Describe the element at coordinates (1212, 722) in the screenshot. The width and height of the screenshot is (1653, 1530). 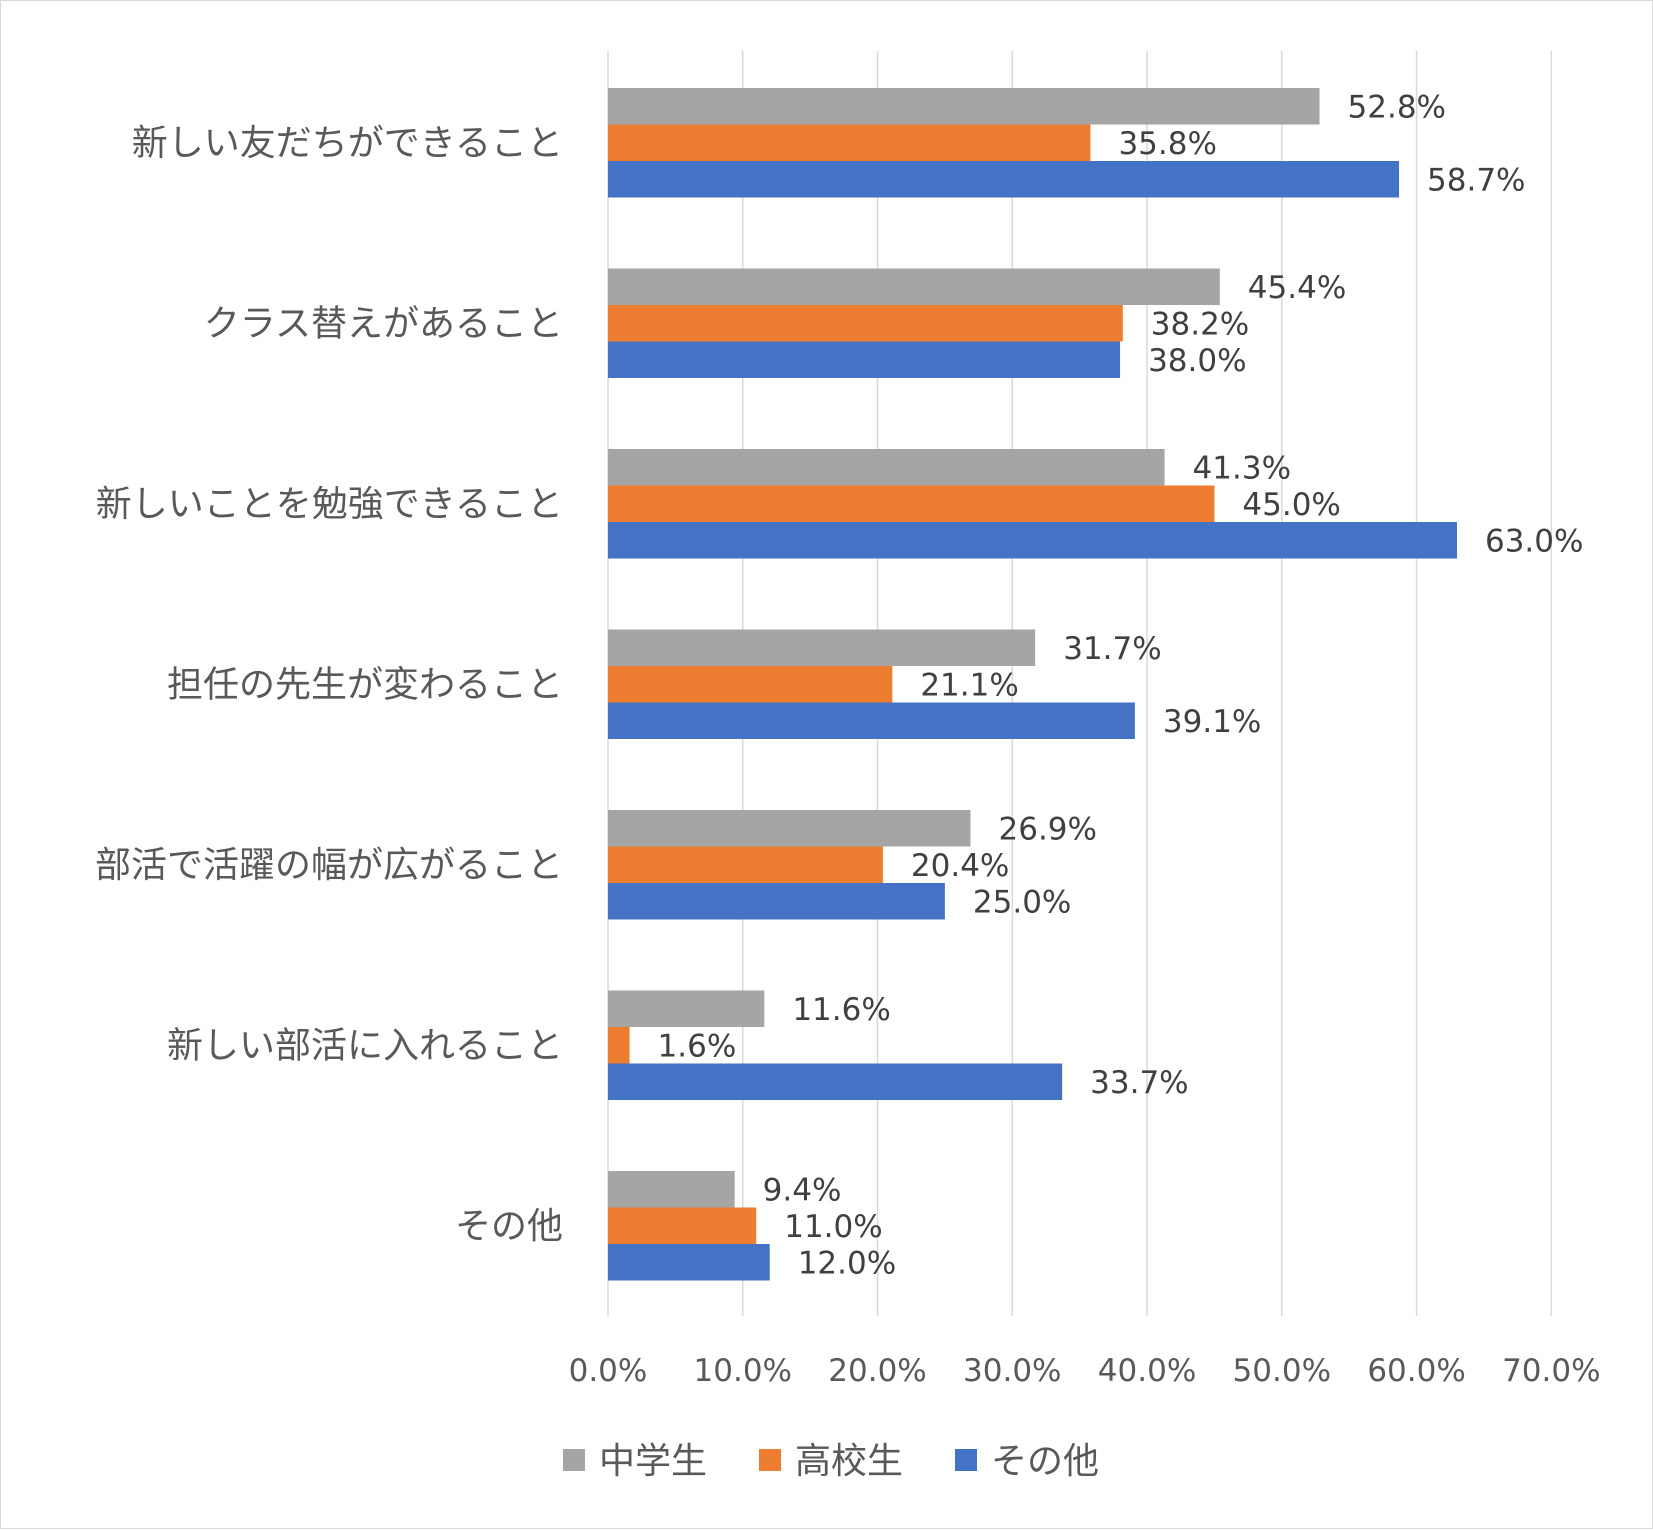
I see `data-label: 39.1%` at that location.